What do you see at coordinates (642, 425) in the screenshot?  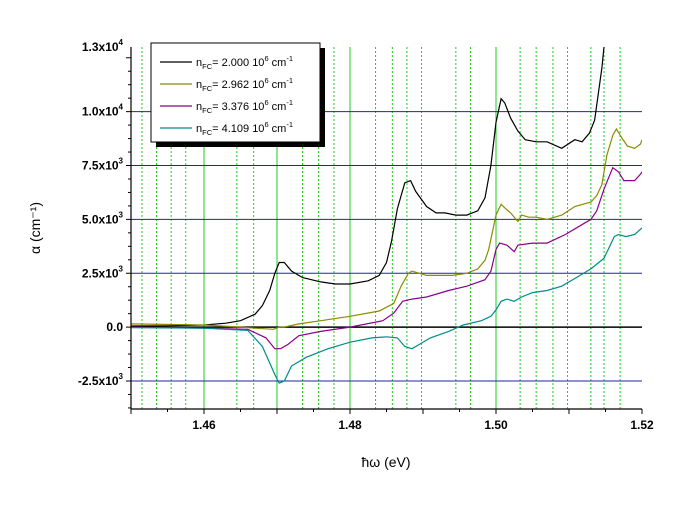 I see `x-tick-label: 1.52` at bounding box center [642, 425].